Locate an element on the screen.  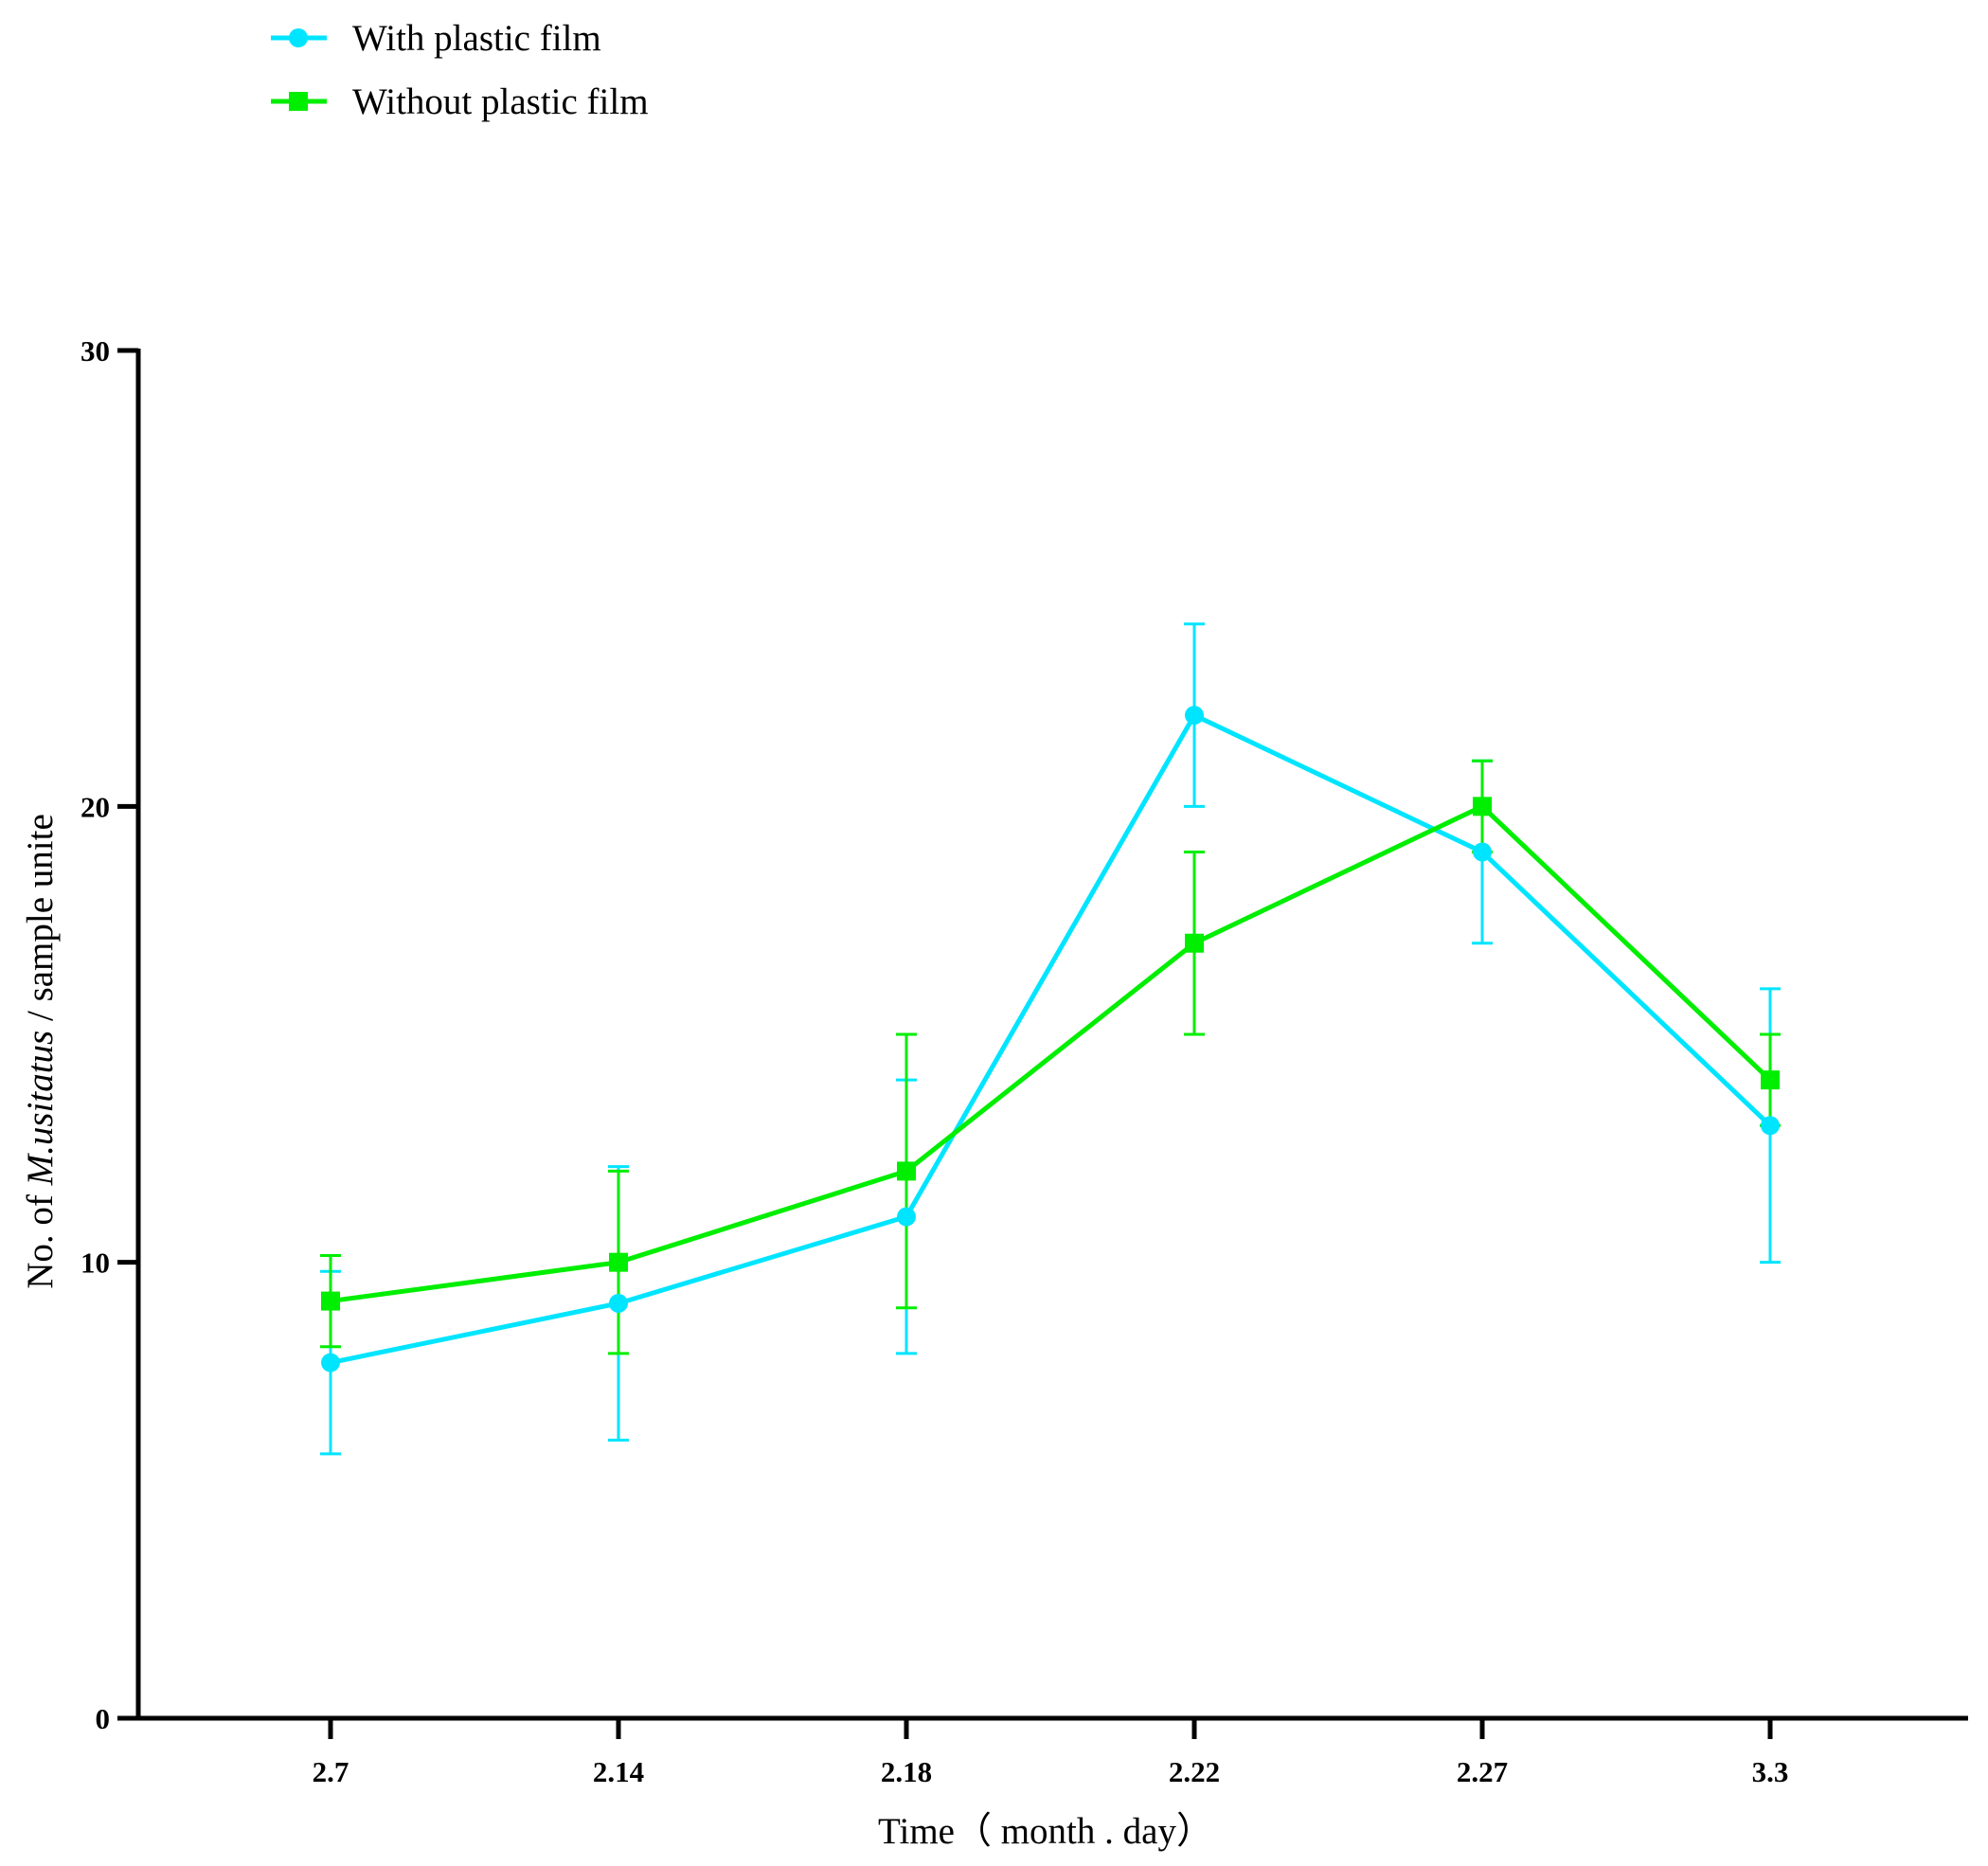
x-tick-label-2.18: 2.18 is located at coordinates (906, 1771).